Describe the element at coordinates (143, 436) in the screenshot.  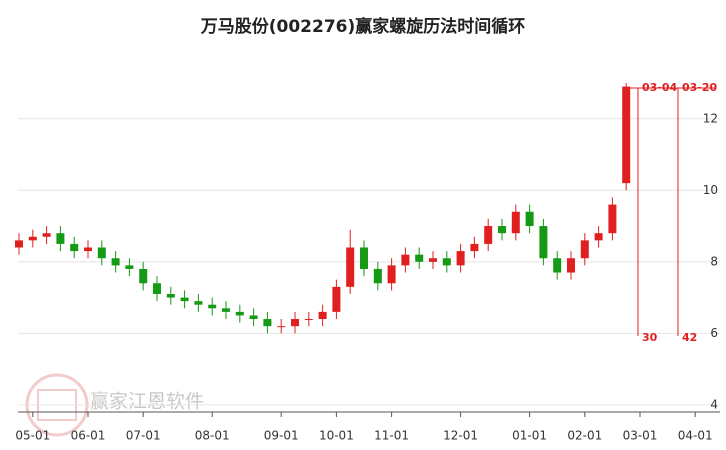
I see `x-tick-label: 07-01` at that location.